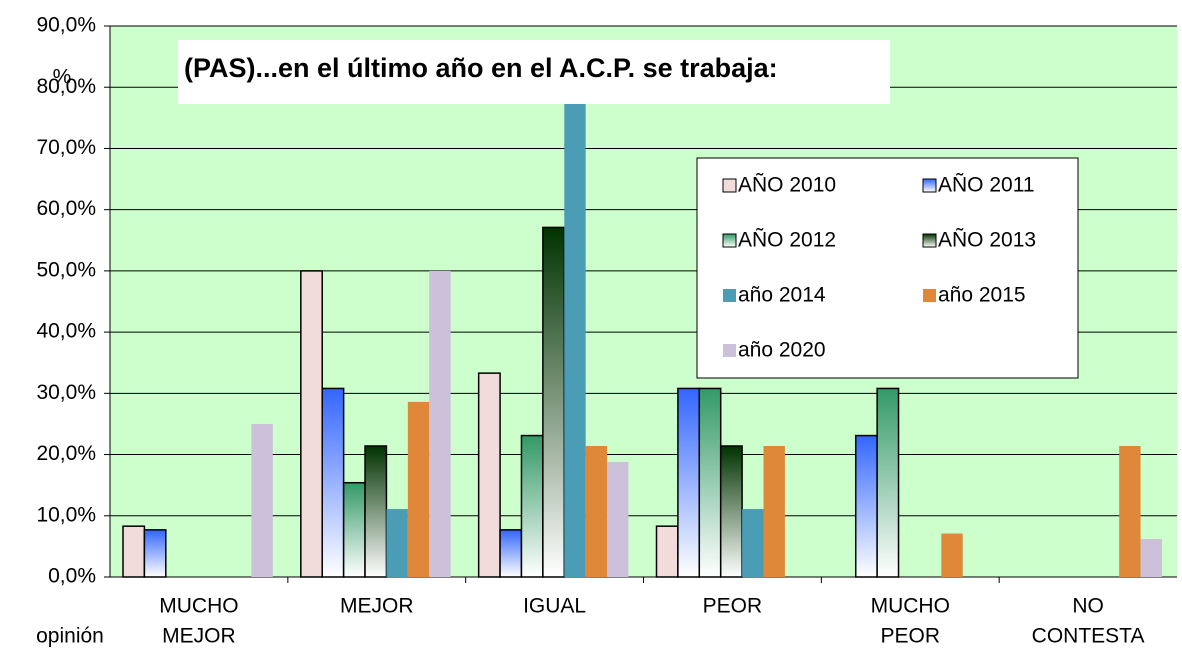 This screenshot has width=1182, height=651. What do you see at coordinates (787, 185) in the screenshot?
I see `legend-label: AÑO 2010` at bounding box center [787, 185].